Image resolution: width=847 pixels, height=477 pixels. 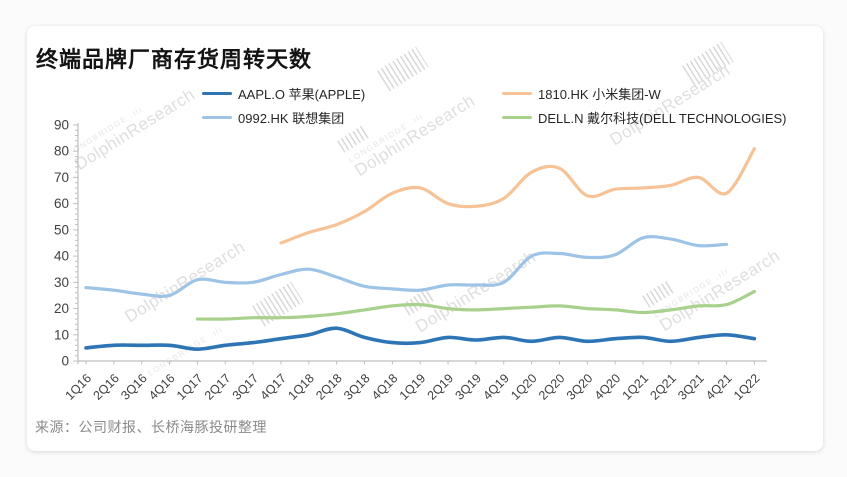 What do you see at coordinates (106, 387) in the screenshot?
I see `x-axis-tick-label: 2Q16` at bounding box center [106, 387].